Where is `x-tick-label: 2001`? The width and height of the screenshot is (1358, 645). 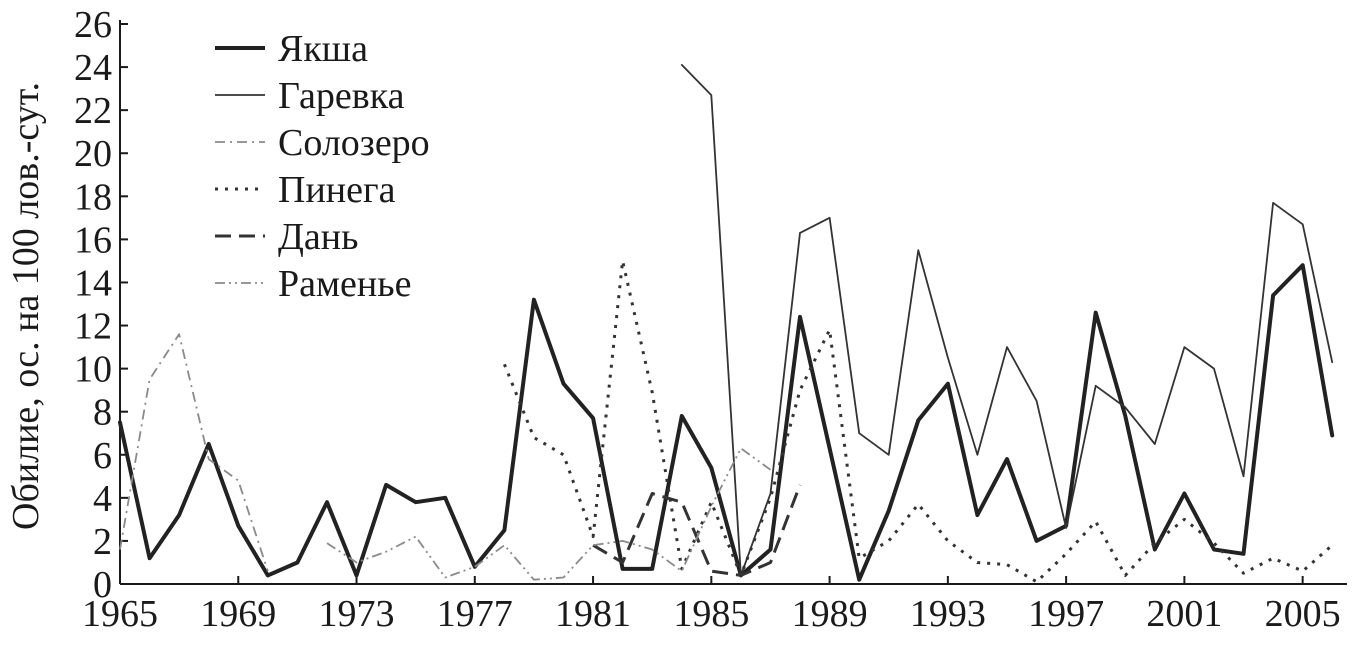
x-tick-label: 2001 is located at coordinates (1184, 614).